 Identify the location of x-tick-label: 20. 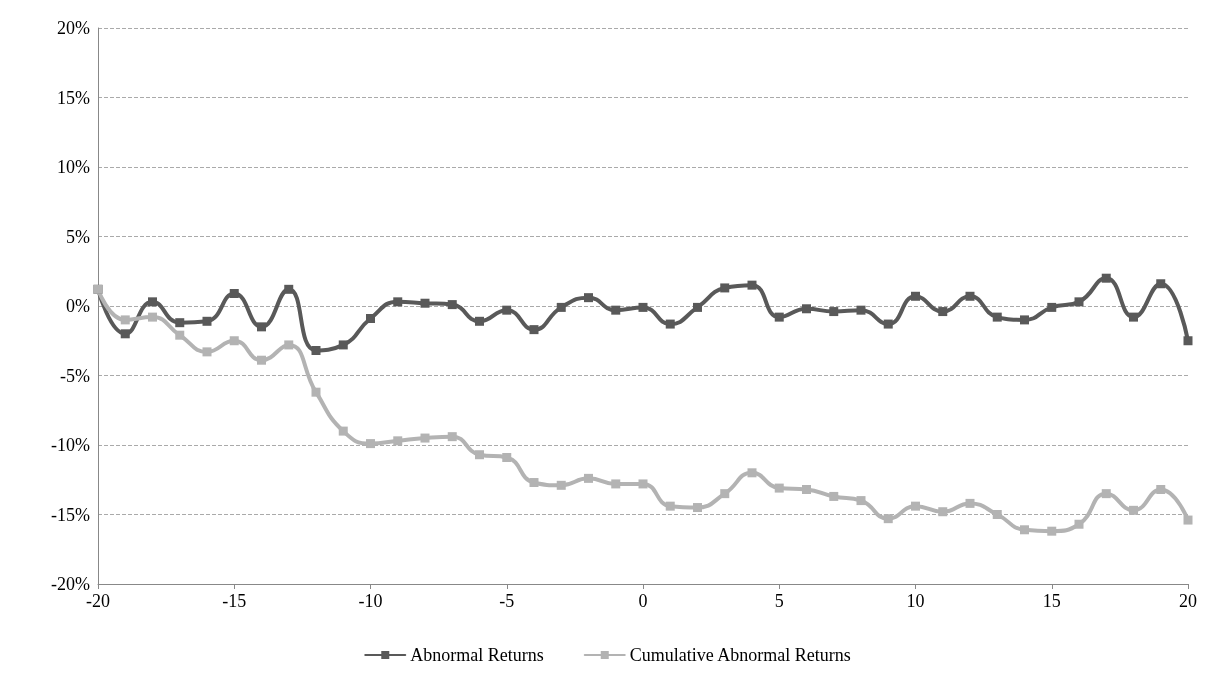
(1188, 601).